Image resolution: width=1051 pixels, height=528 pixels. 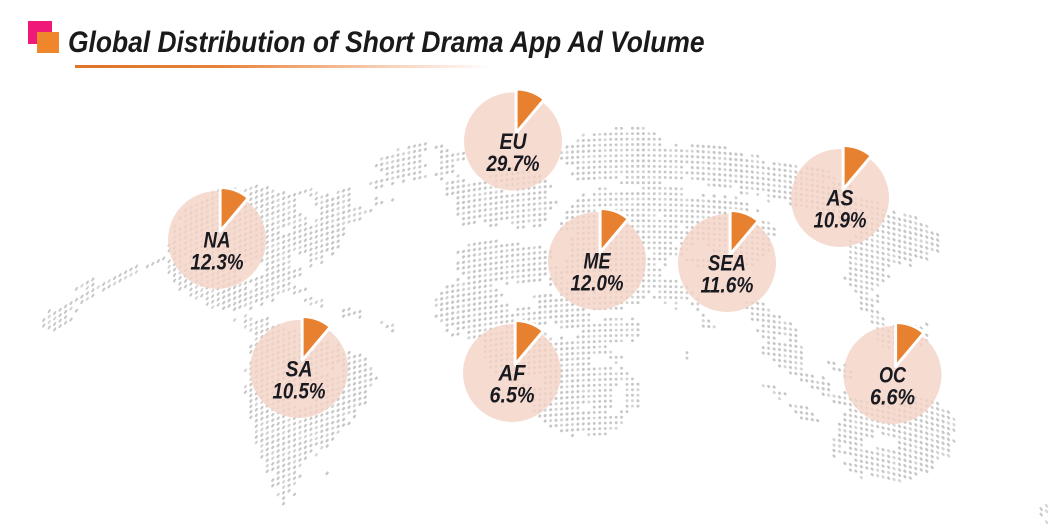 What do you see at coordinates (299, 391) in the screenshot?
I see `svg-text: 10.5%` at bounding box center [299, 391].